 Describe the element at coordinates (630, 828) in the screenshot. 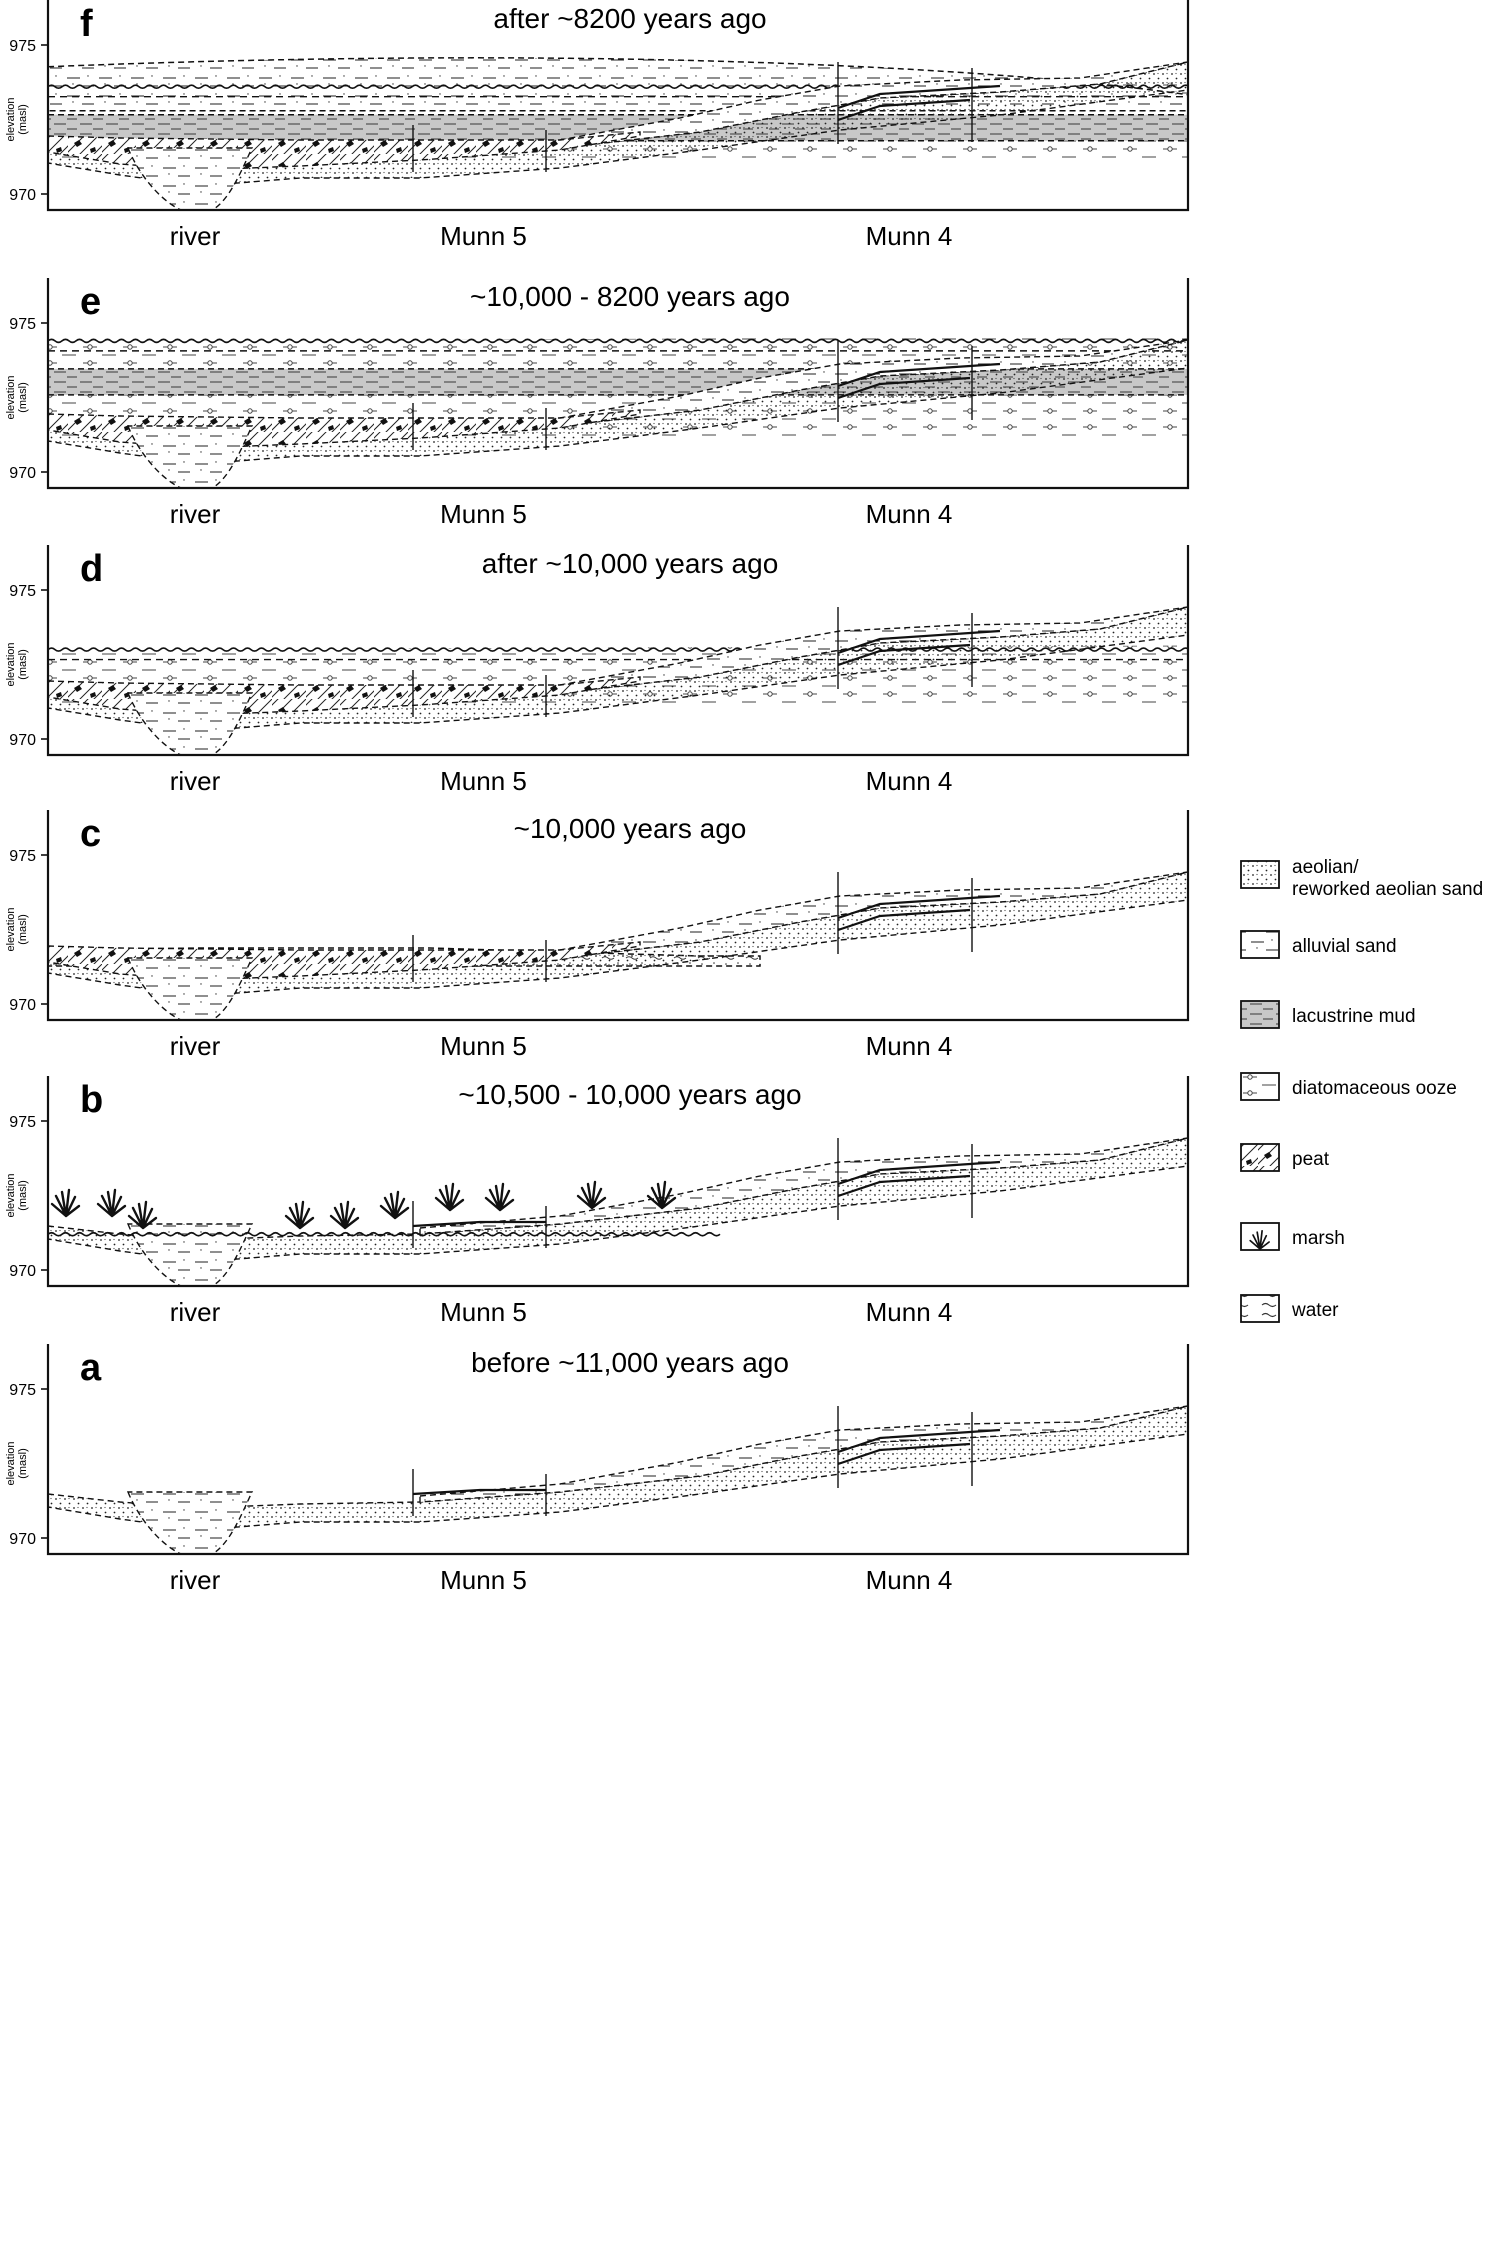

I see `panel-title: ~10,000 years ago` at that location.